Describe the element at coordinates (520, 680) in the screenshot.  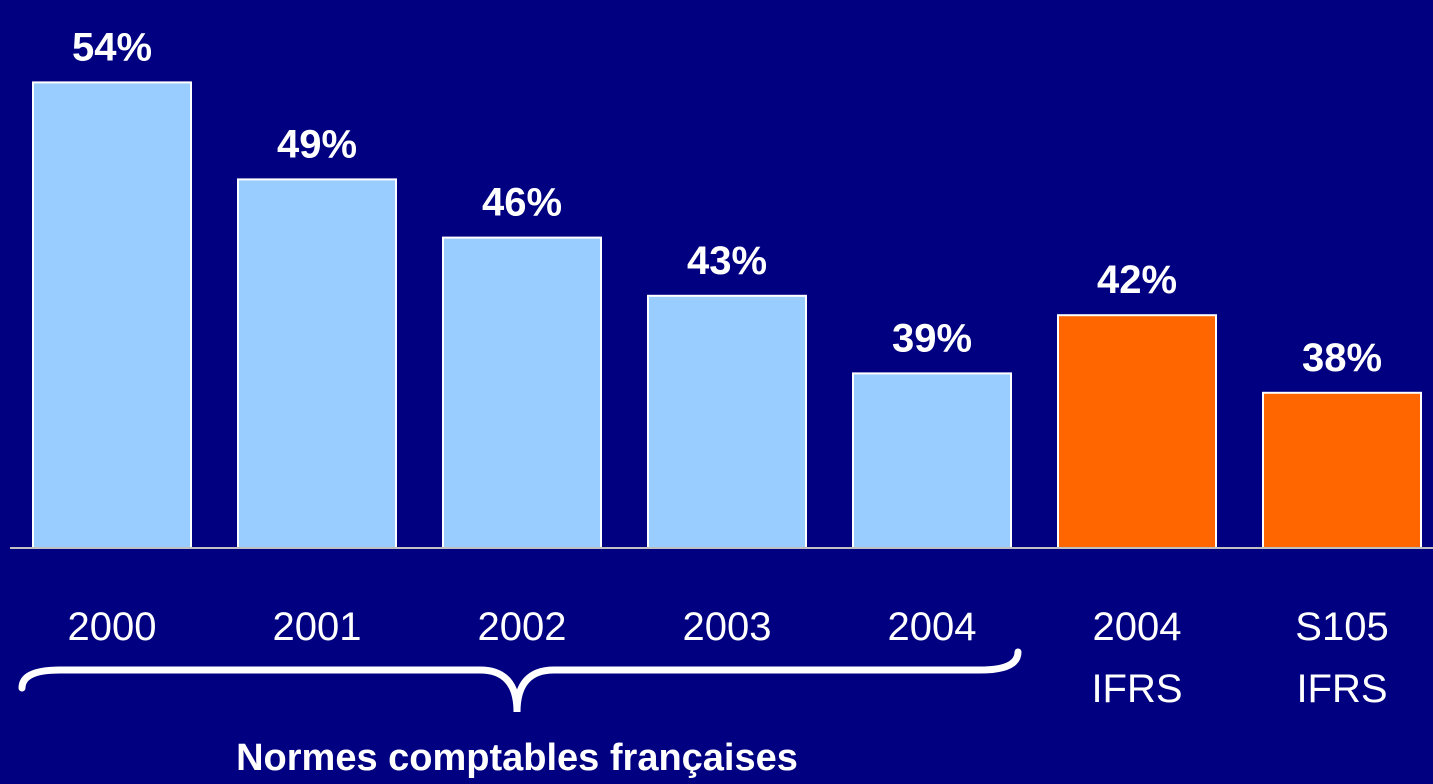
I see `brace` at that location.